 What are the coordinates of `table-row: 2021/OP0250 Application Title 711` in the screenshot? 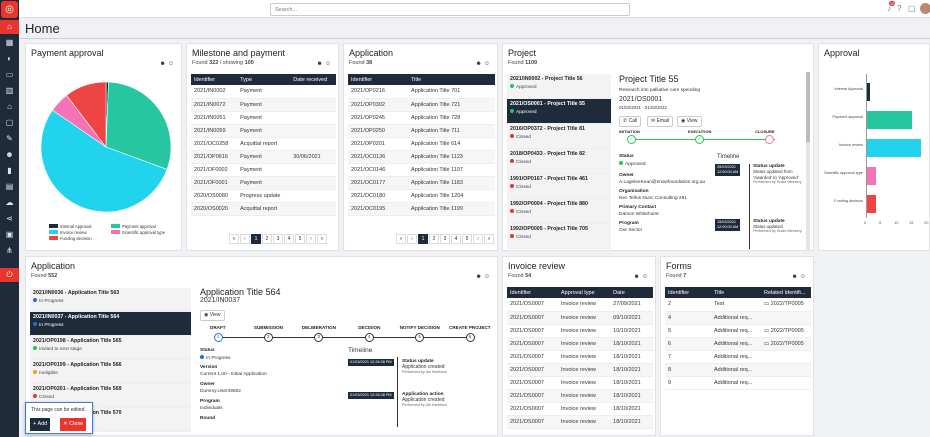 It's located at (421, 131).